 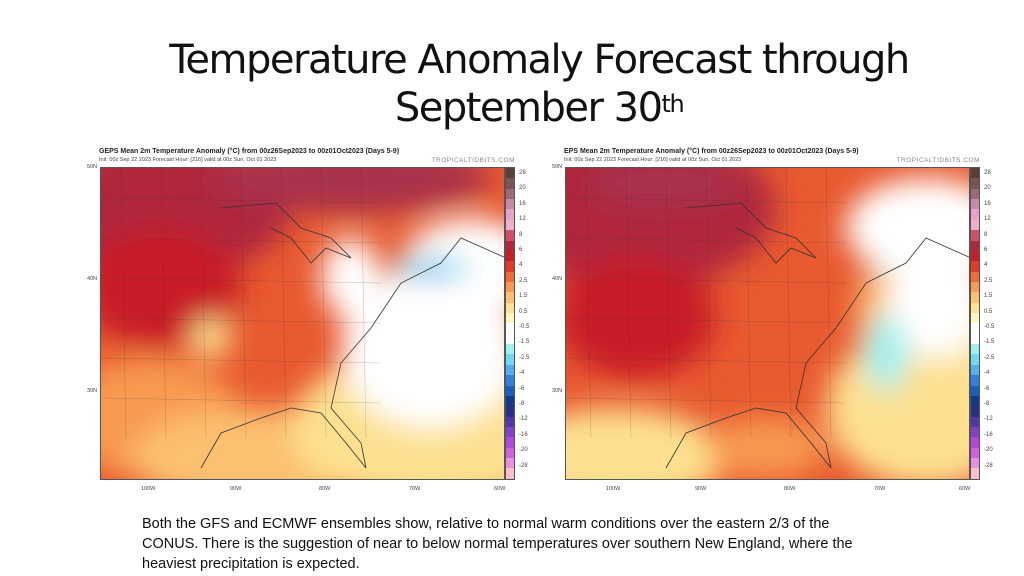 What do you see at coordinates (987, 373) in the screenshot?
I see `colorbar-label: -4` at bounding box center [987, 373].